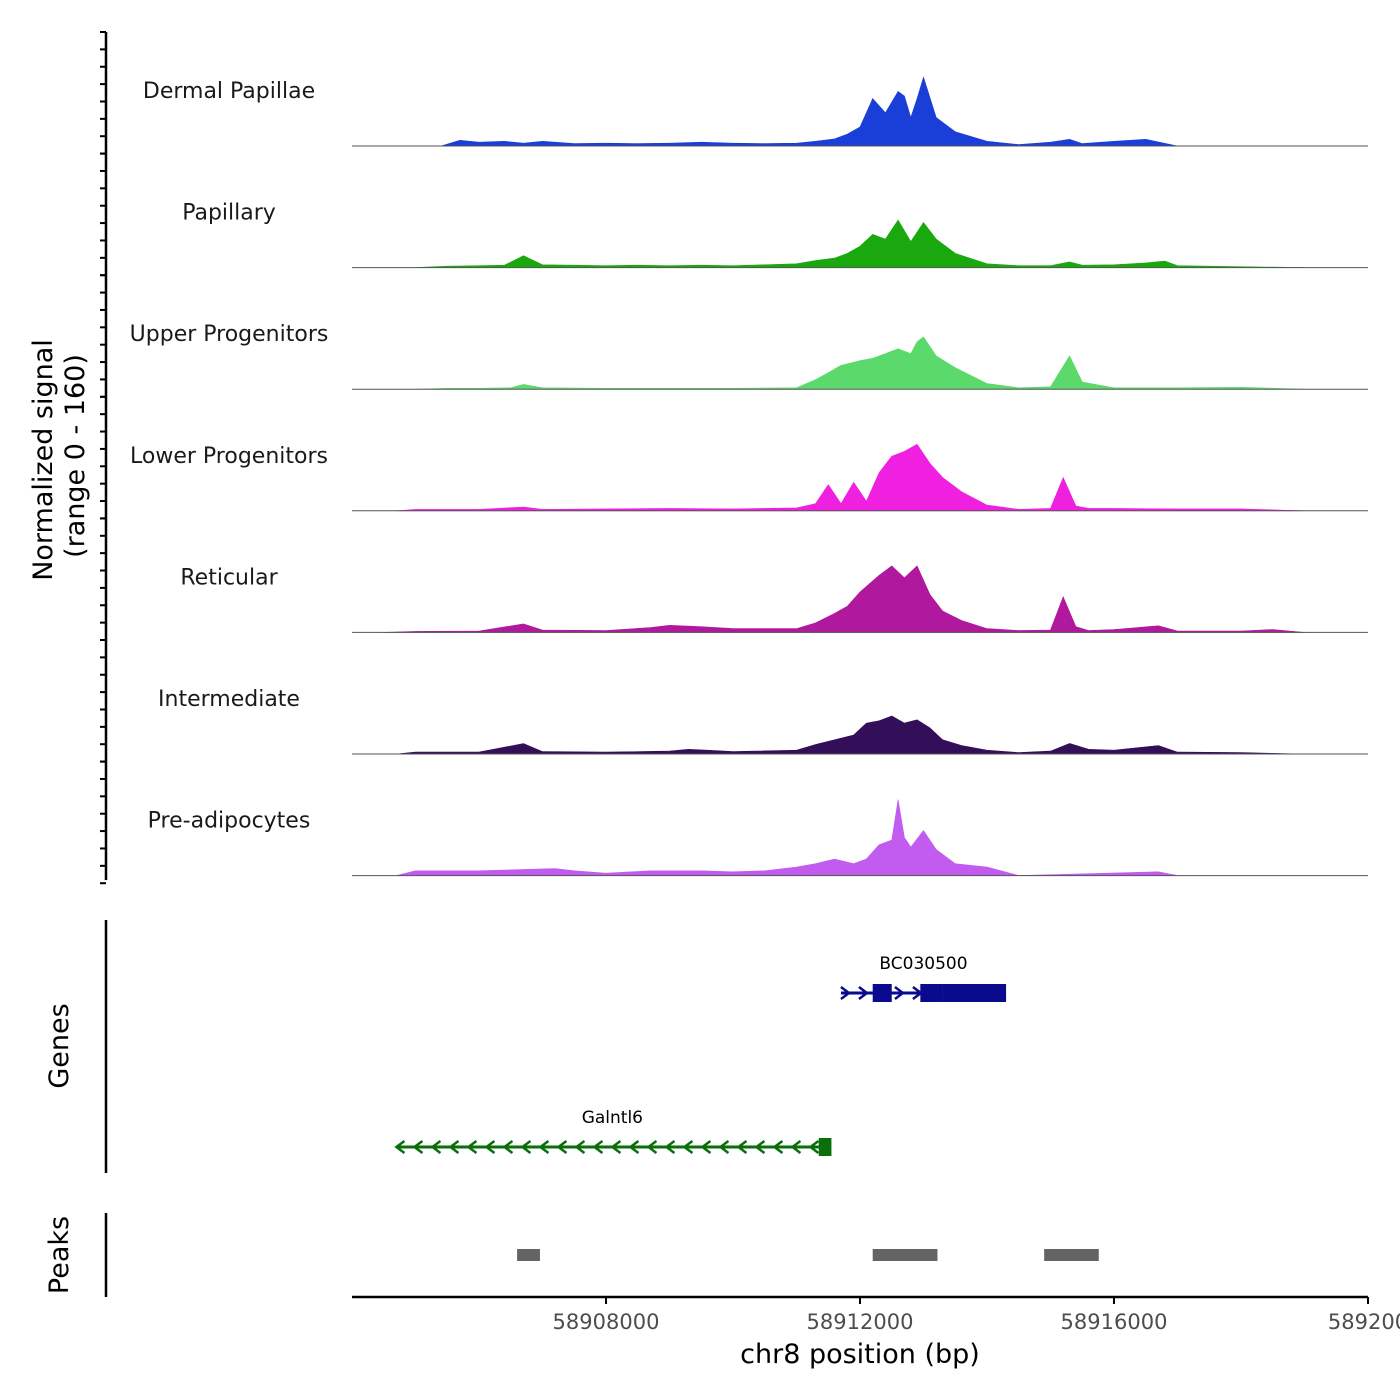  I want to click on signal-y-axis-ticks, so click(103, 458).